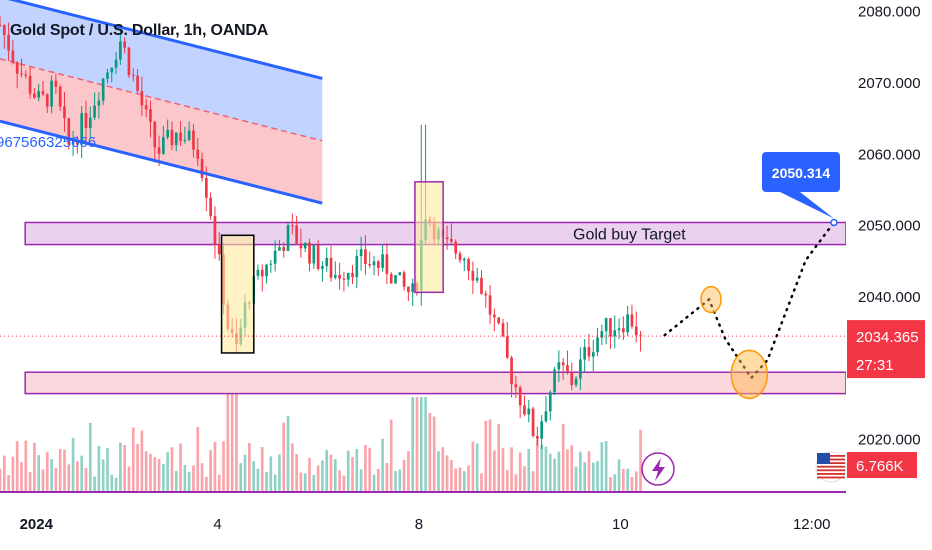  I want to click on channel-upper-line, so click(165, 40).